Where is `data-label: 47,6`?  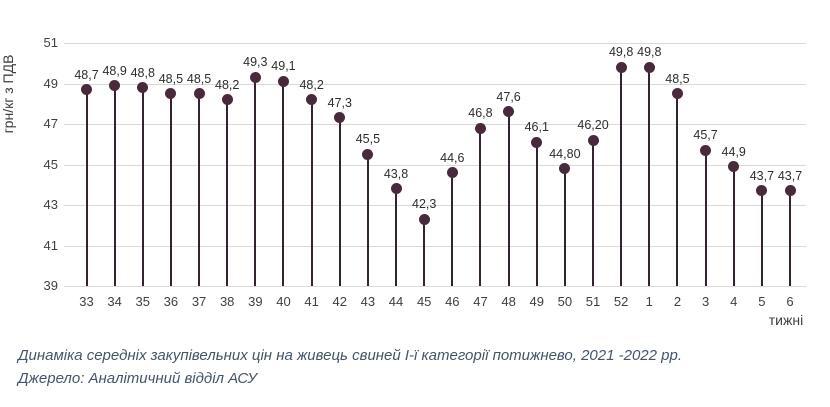 data-label: 47,6 is located at coordinates (508, 96).